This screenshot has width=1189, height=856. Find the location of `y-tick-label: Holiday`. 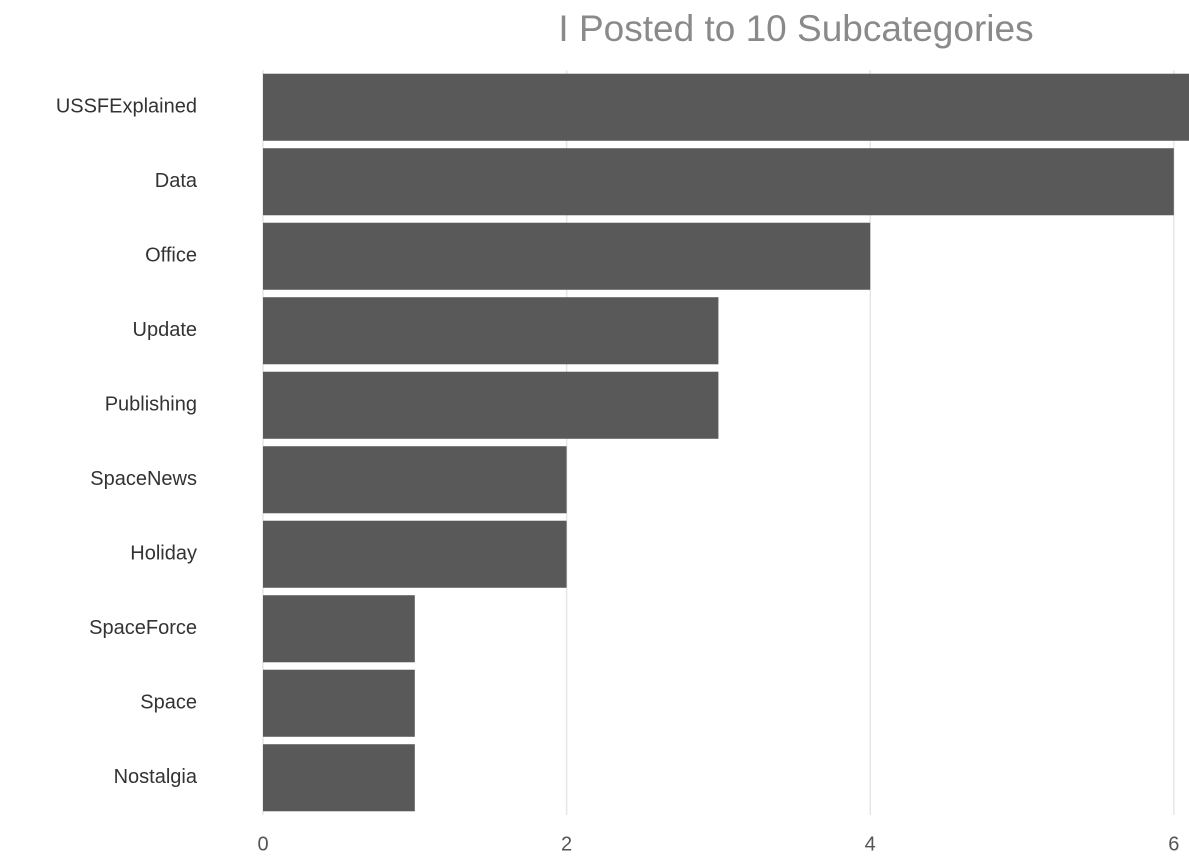

y-tick-label: Holiday is located at coordinates (163, 554).